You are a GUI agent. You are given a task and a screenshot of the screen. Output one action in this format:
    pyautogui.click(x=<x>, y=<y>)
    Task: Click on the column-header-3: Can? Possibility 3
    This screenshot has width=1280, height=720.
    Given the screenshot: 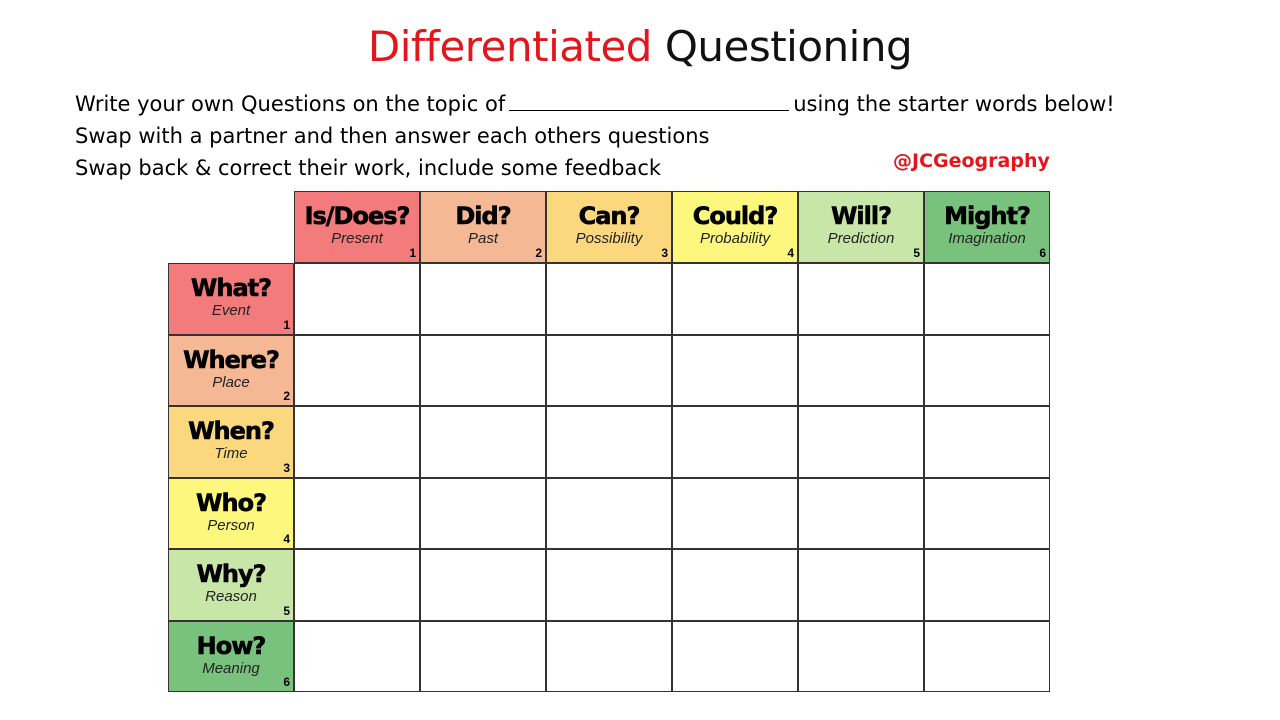 What is the action you would take?
    pyautogui.click(x=609, y=227)
    